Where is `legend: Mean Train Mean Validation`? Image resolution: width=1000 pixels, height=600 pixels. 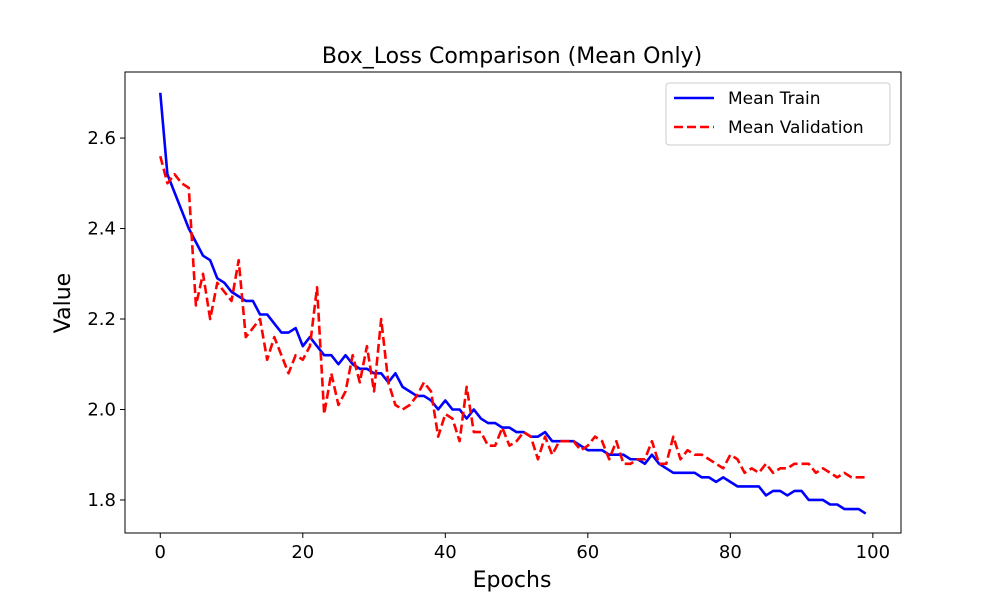
legend: Mean Train Mean Validation is located at coordinates (778, 114).